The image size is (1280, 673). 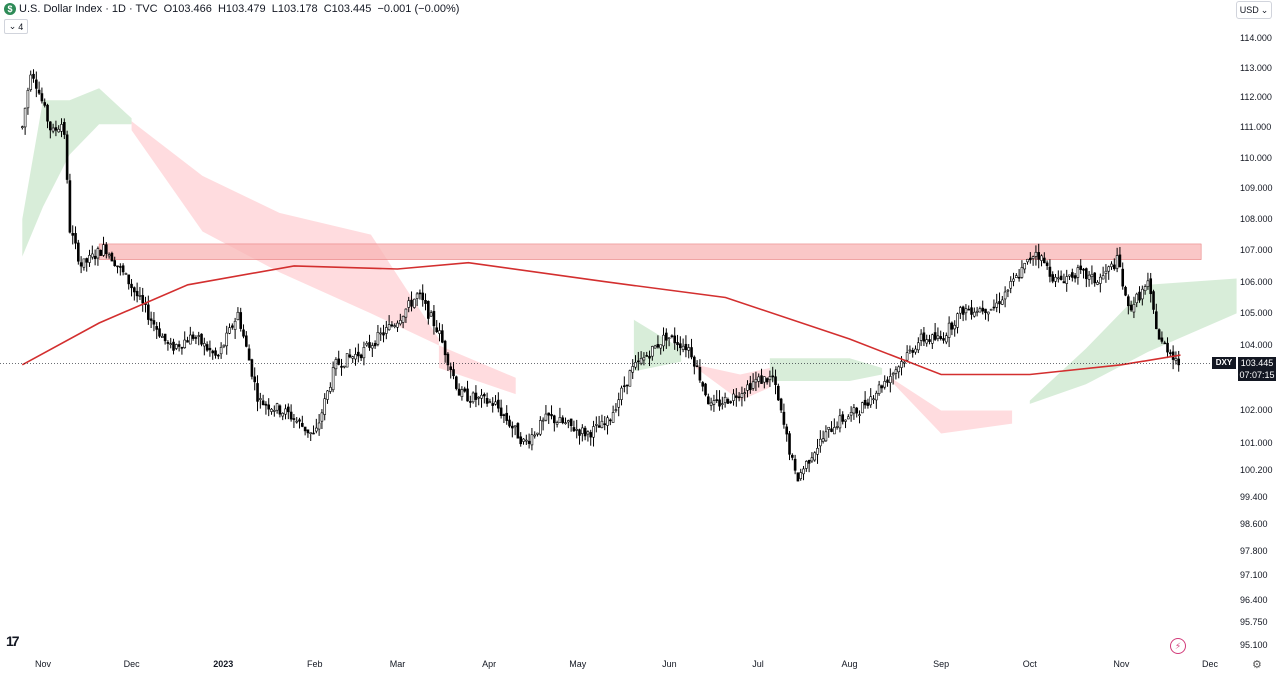 What do you see at coordinates (1254, 622) in the screenshot?
I see `y-tick-label: 95.750` at bounding box center [1254, 622].